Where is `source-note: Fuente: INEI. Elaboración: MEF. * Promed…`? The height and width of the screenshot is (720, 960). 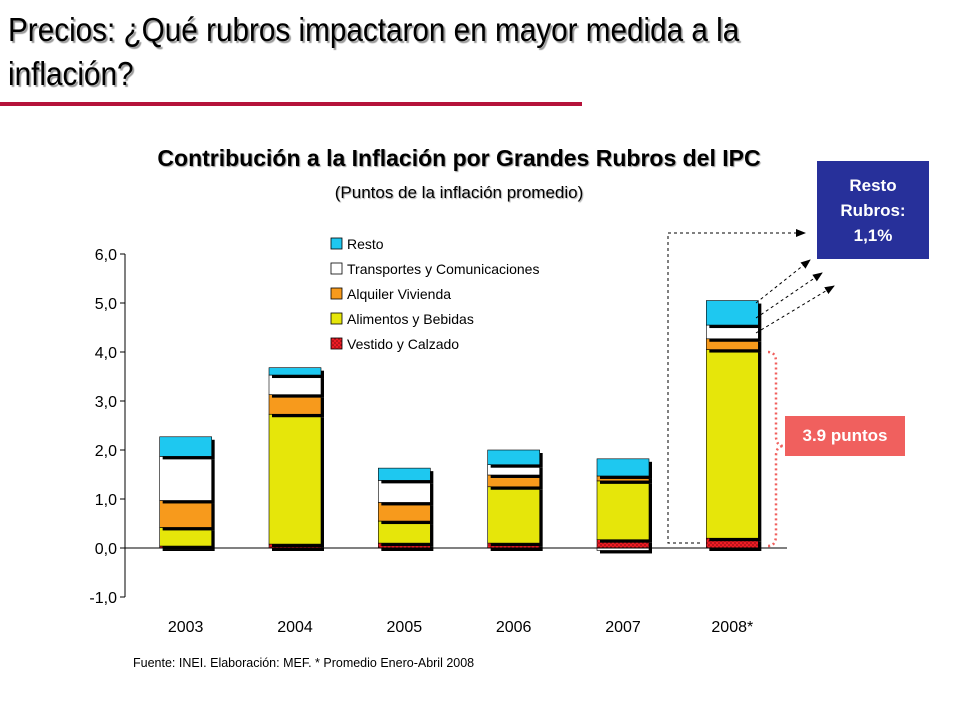
source-note: Fuente: INEI. Elaboración: MEF. * Promed… is located at coordinates (304, 663).